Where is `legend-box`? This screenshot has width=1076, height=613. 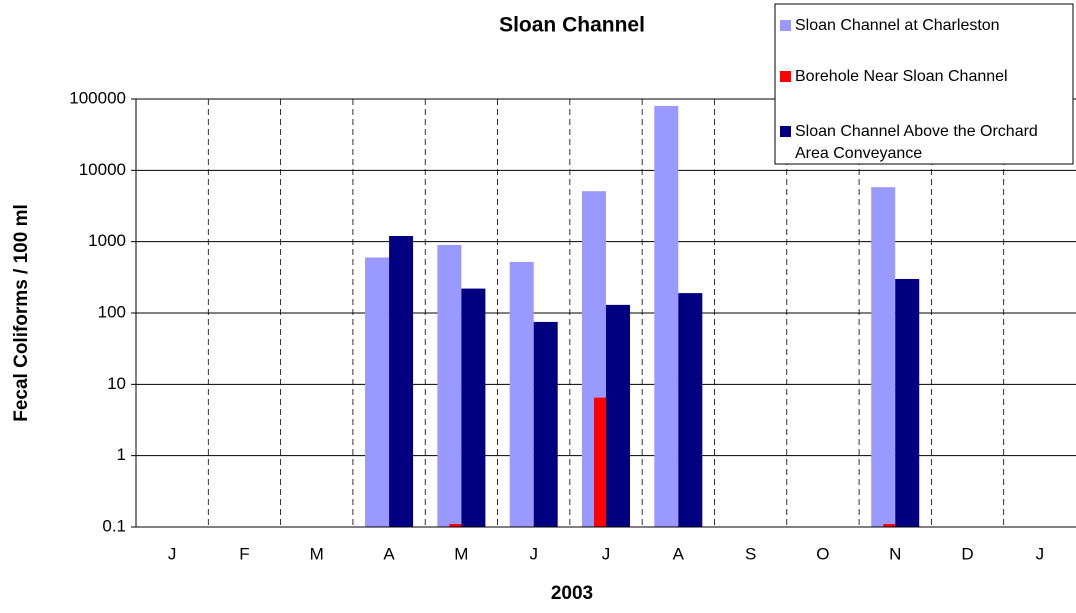 legend-box is located at coordinates (924, 84).